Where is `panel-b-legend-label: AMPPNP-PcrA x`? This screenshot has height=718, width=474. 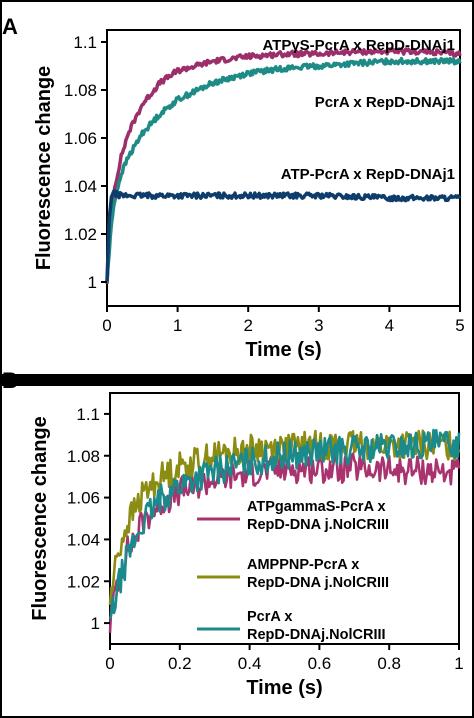
panel-b-legend-label: AMPPNP-PcrA x is located at coordinates (303, 565).